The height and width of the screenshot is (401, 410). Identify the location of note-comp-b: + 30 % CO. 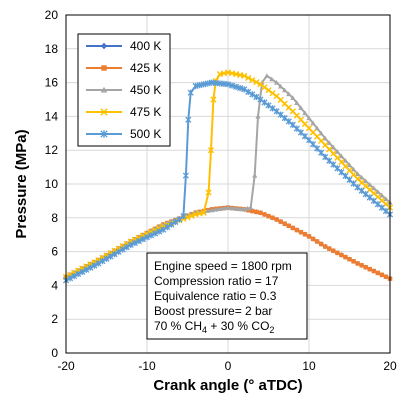
(238, 326).